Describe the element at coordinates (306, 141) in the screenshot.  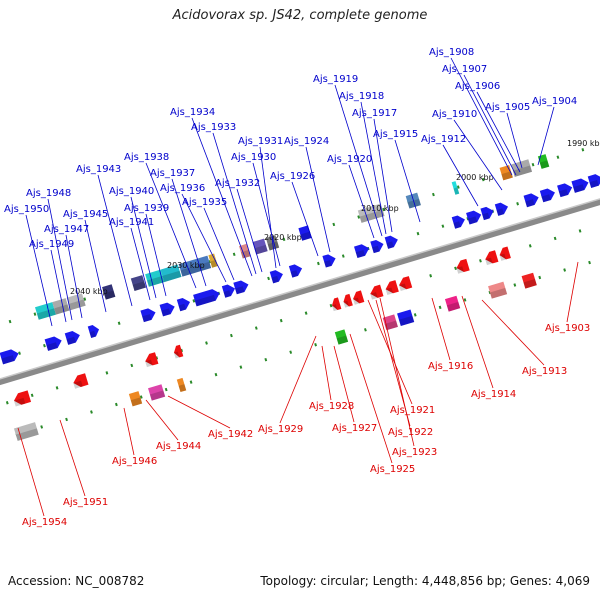
I see `plus-gene-label: Ajs_1924` at that location.